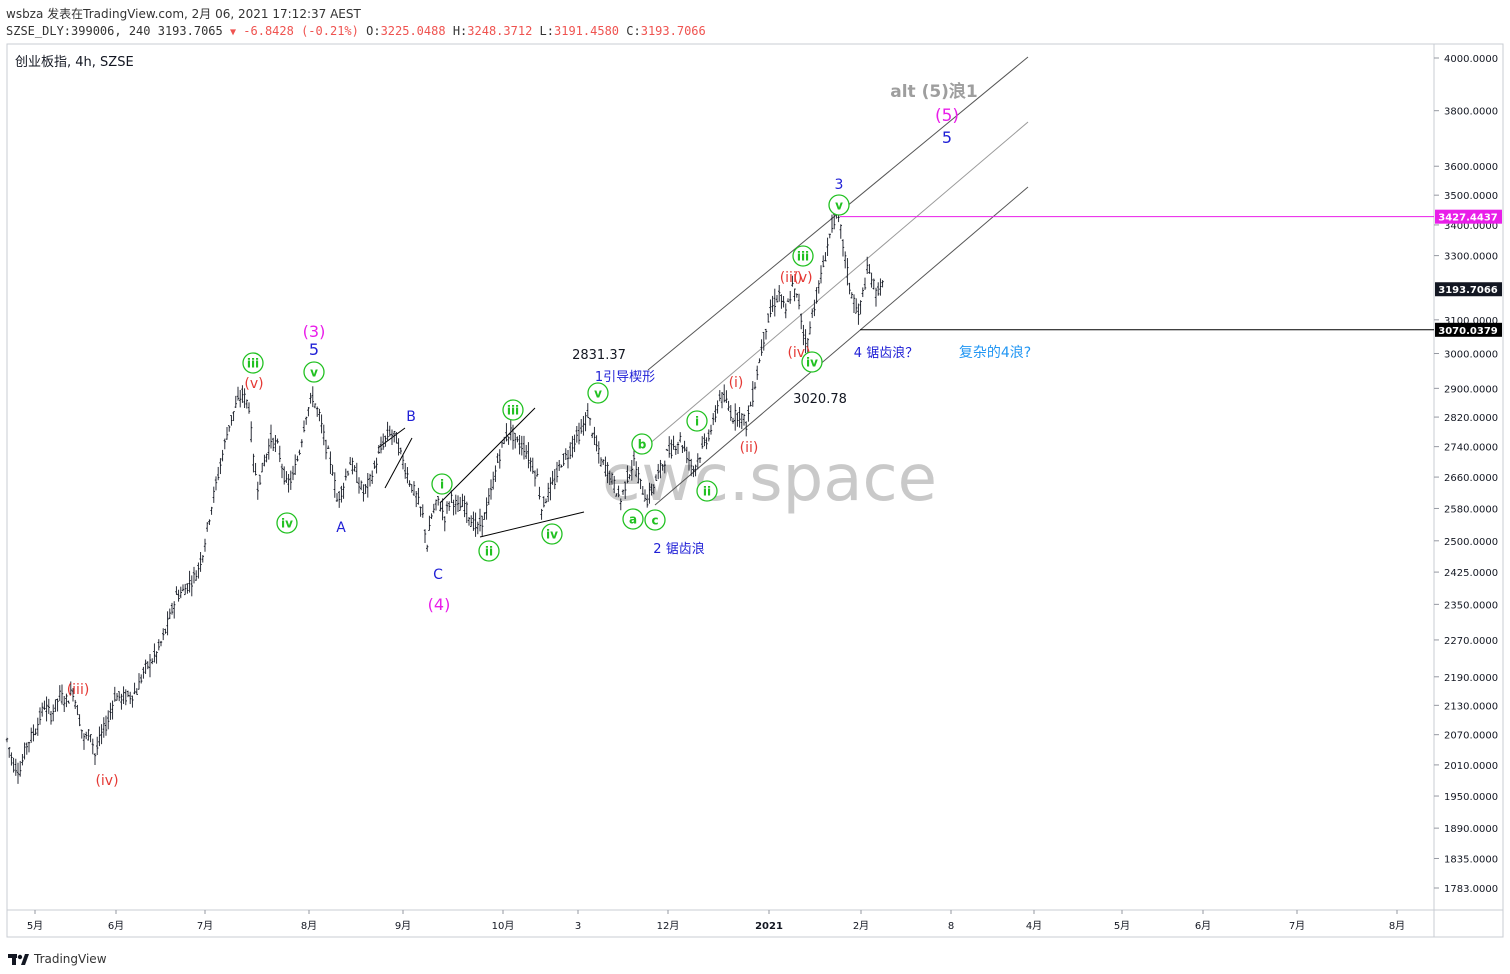 Image resolution: width=1510 pixels, height=974 pixels. I want to click on wave-label: (4), so click(439, 604).